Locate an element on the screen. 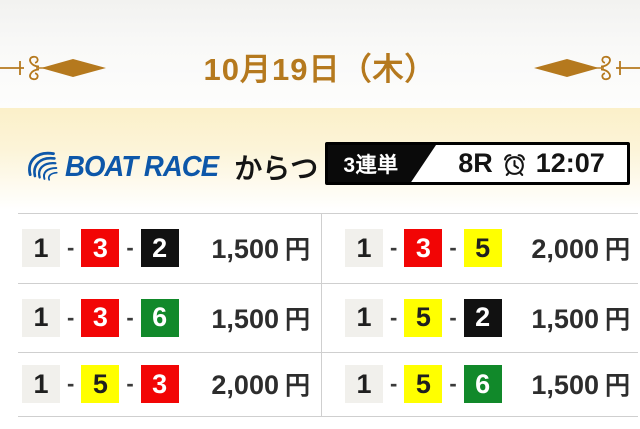 The image size is (640, 429). table-column-divider is located at coordinates (321, 314).